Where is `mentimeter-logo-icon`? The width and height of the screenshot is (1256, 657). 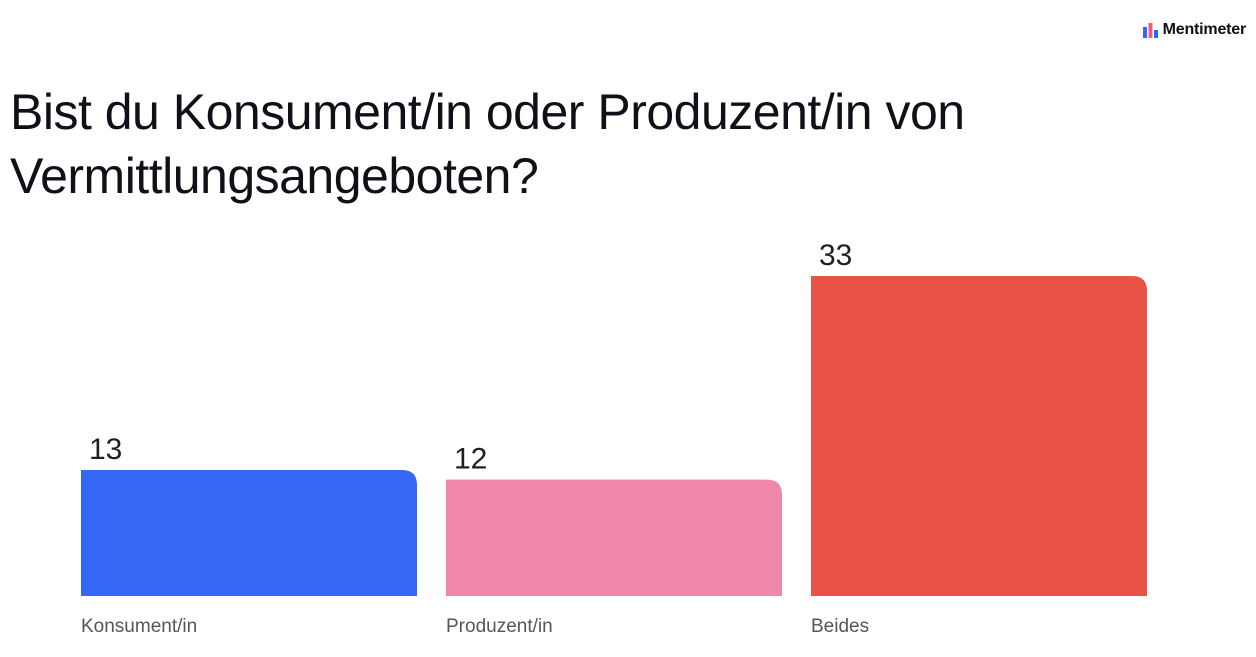 mentimeter-logo-icon is located at coordinates (1150, 30).